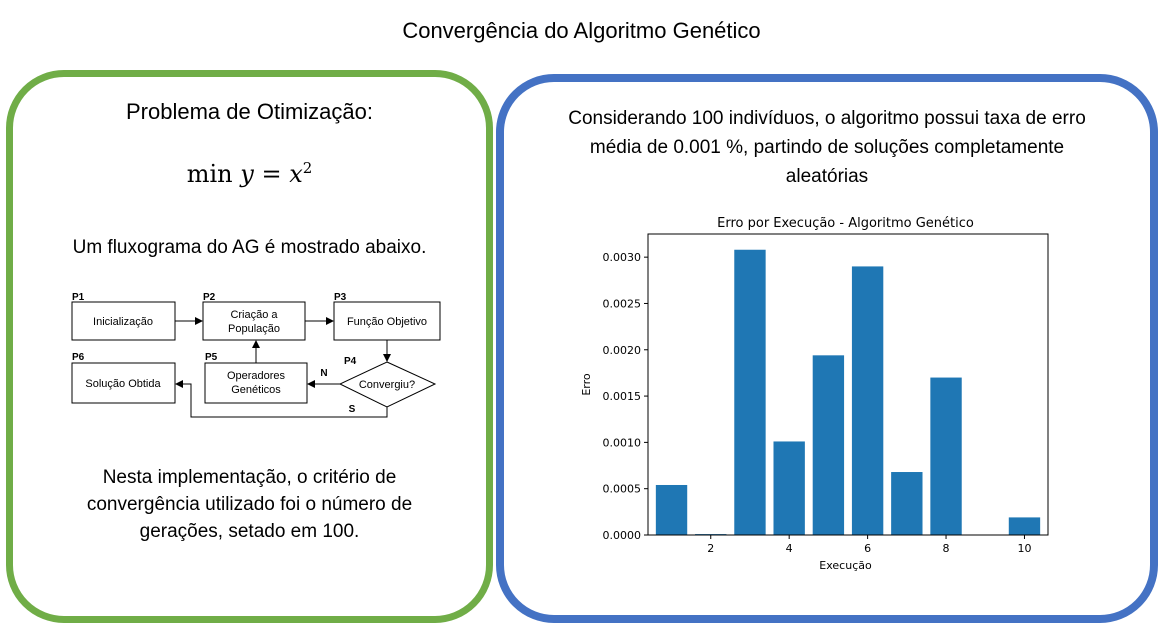 The image size is (1163, 631). Describe the element at coordinates (254, 329) in the screenshot. I see `p2-label-line-2: População` at that location.